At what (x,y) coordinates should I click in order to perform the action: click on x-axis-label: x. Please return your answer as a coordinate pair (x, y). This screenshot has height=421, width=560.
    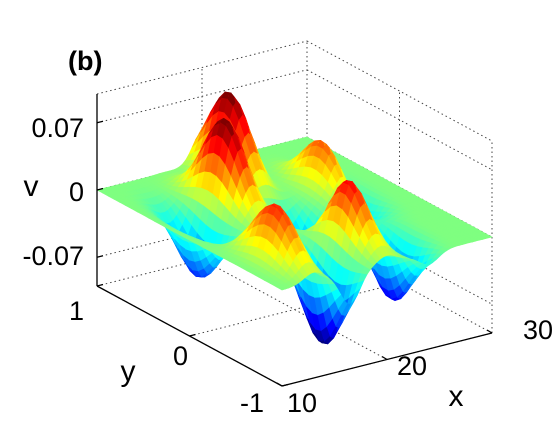
    Looking at the image, I should click on (456, 396).